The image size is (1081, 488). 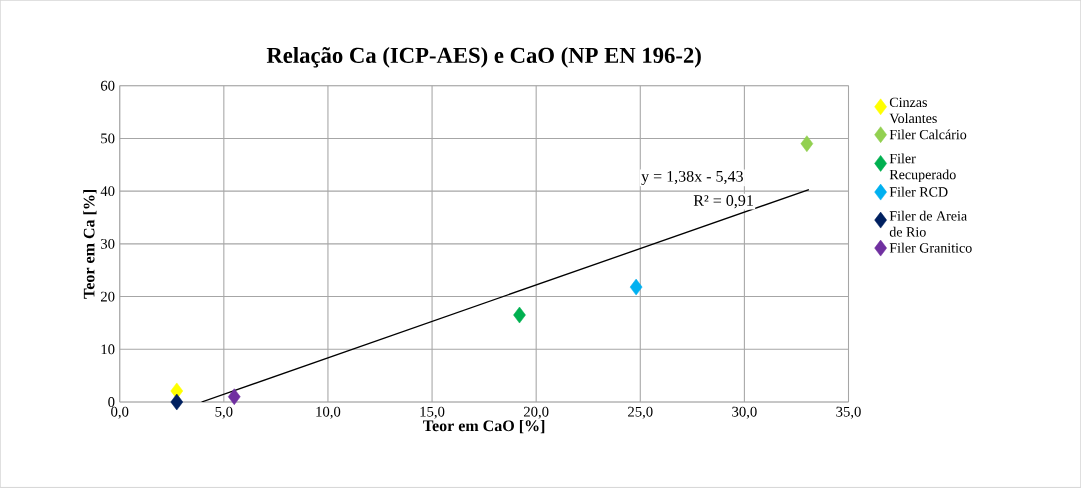 What do you see at coordinates (483, 57) in the screenshot?
I see `chart-title: Relação Ca (ICP-AES) e CaO (NP EN 196-2)` at bounding box center [483, 57].